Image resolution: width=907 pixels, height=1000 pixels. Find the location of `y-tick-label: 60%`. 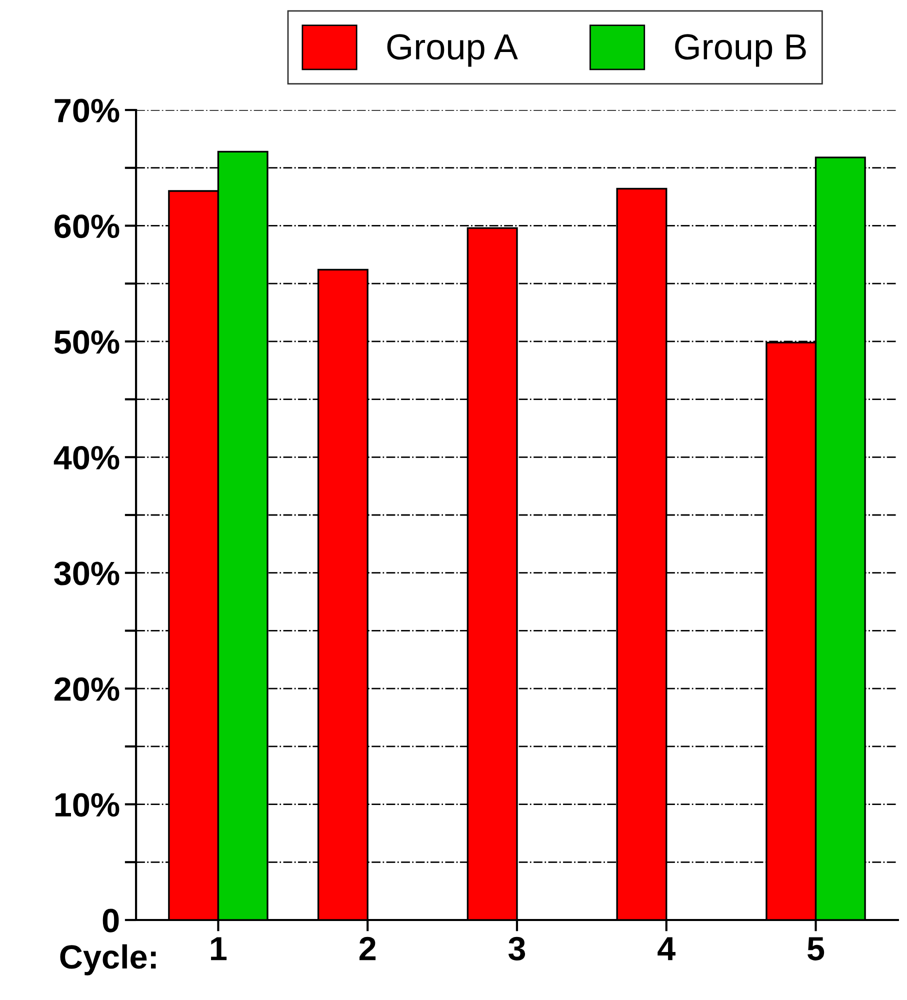

y-tick-label: 60% is located at coordinates (87, 226).